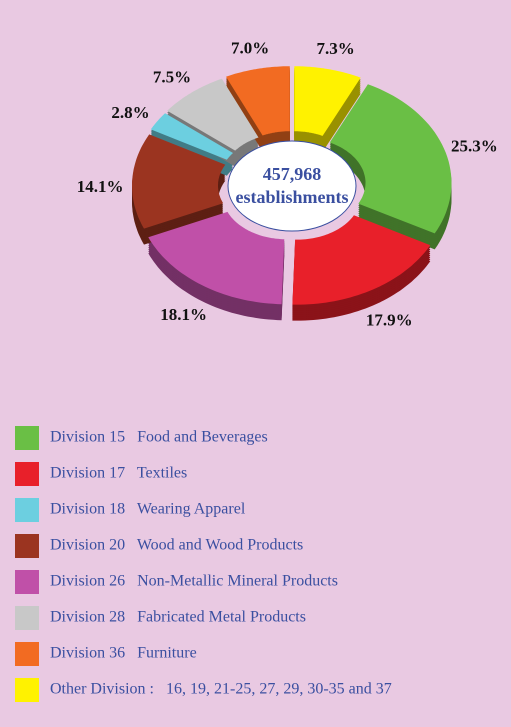  What do you see at coordinates (389, 320) in the screenshot?
I see `data-label: 17.9%` at bounding box center [389, 320].